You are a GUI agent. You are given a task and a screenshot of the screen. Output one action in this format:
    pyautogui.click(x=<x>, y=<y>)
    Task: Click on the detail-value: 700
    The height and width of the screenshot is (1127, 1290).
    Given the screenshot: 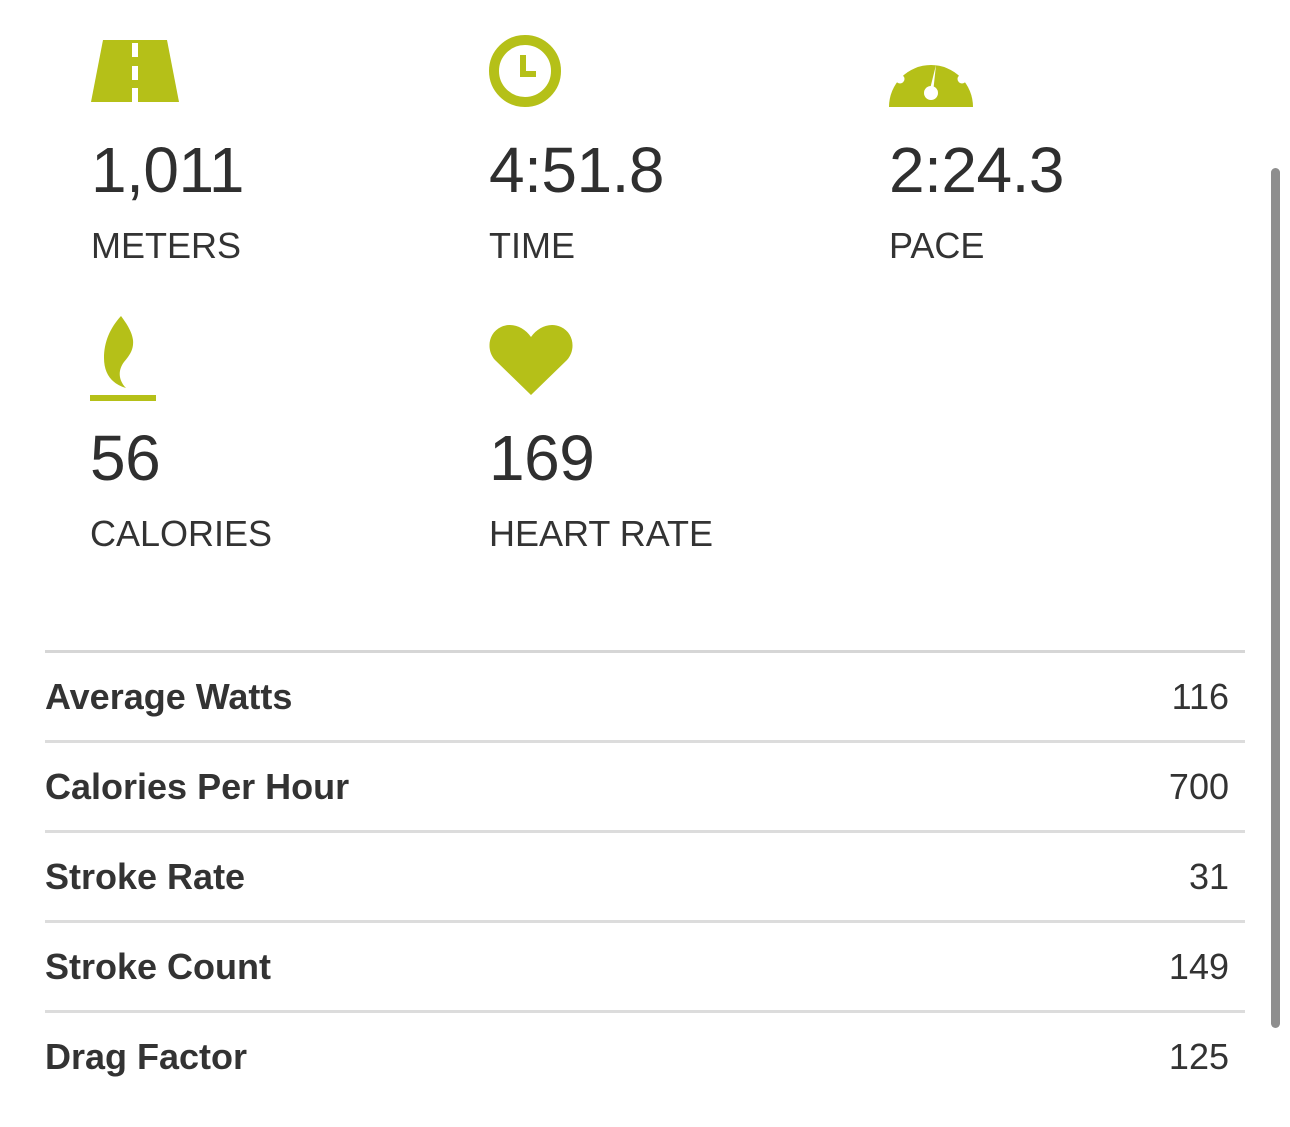 What is the action you would take?
    pyautogui.click(x=1198, y=786)
    